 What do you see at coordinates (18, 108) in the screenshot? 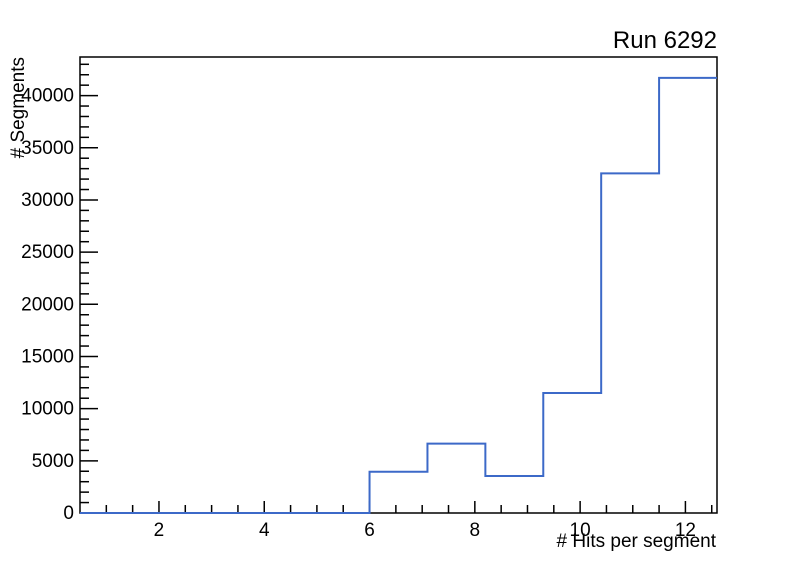
I see `y-axis-label: # Segments` at bounding box center [18, 108].